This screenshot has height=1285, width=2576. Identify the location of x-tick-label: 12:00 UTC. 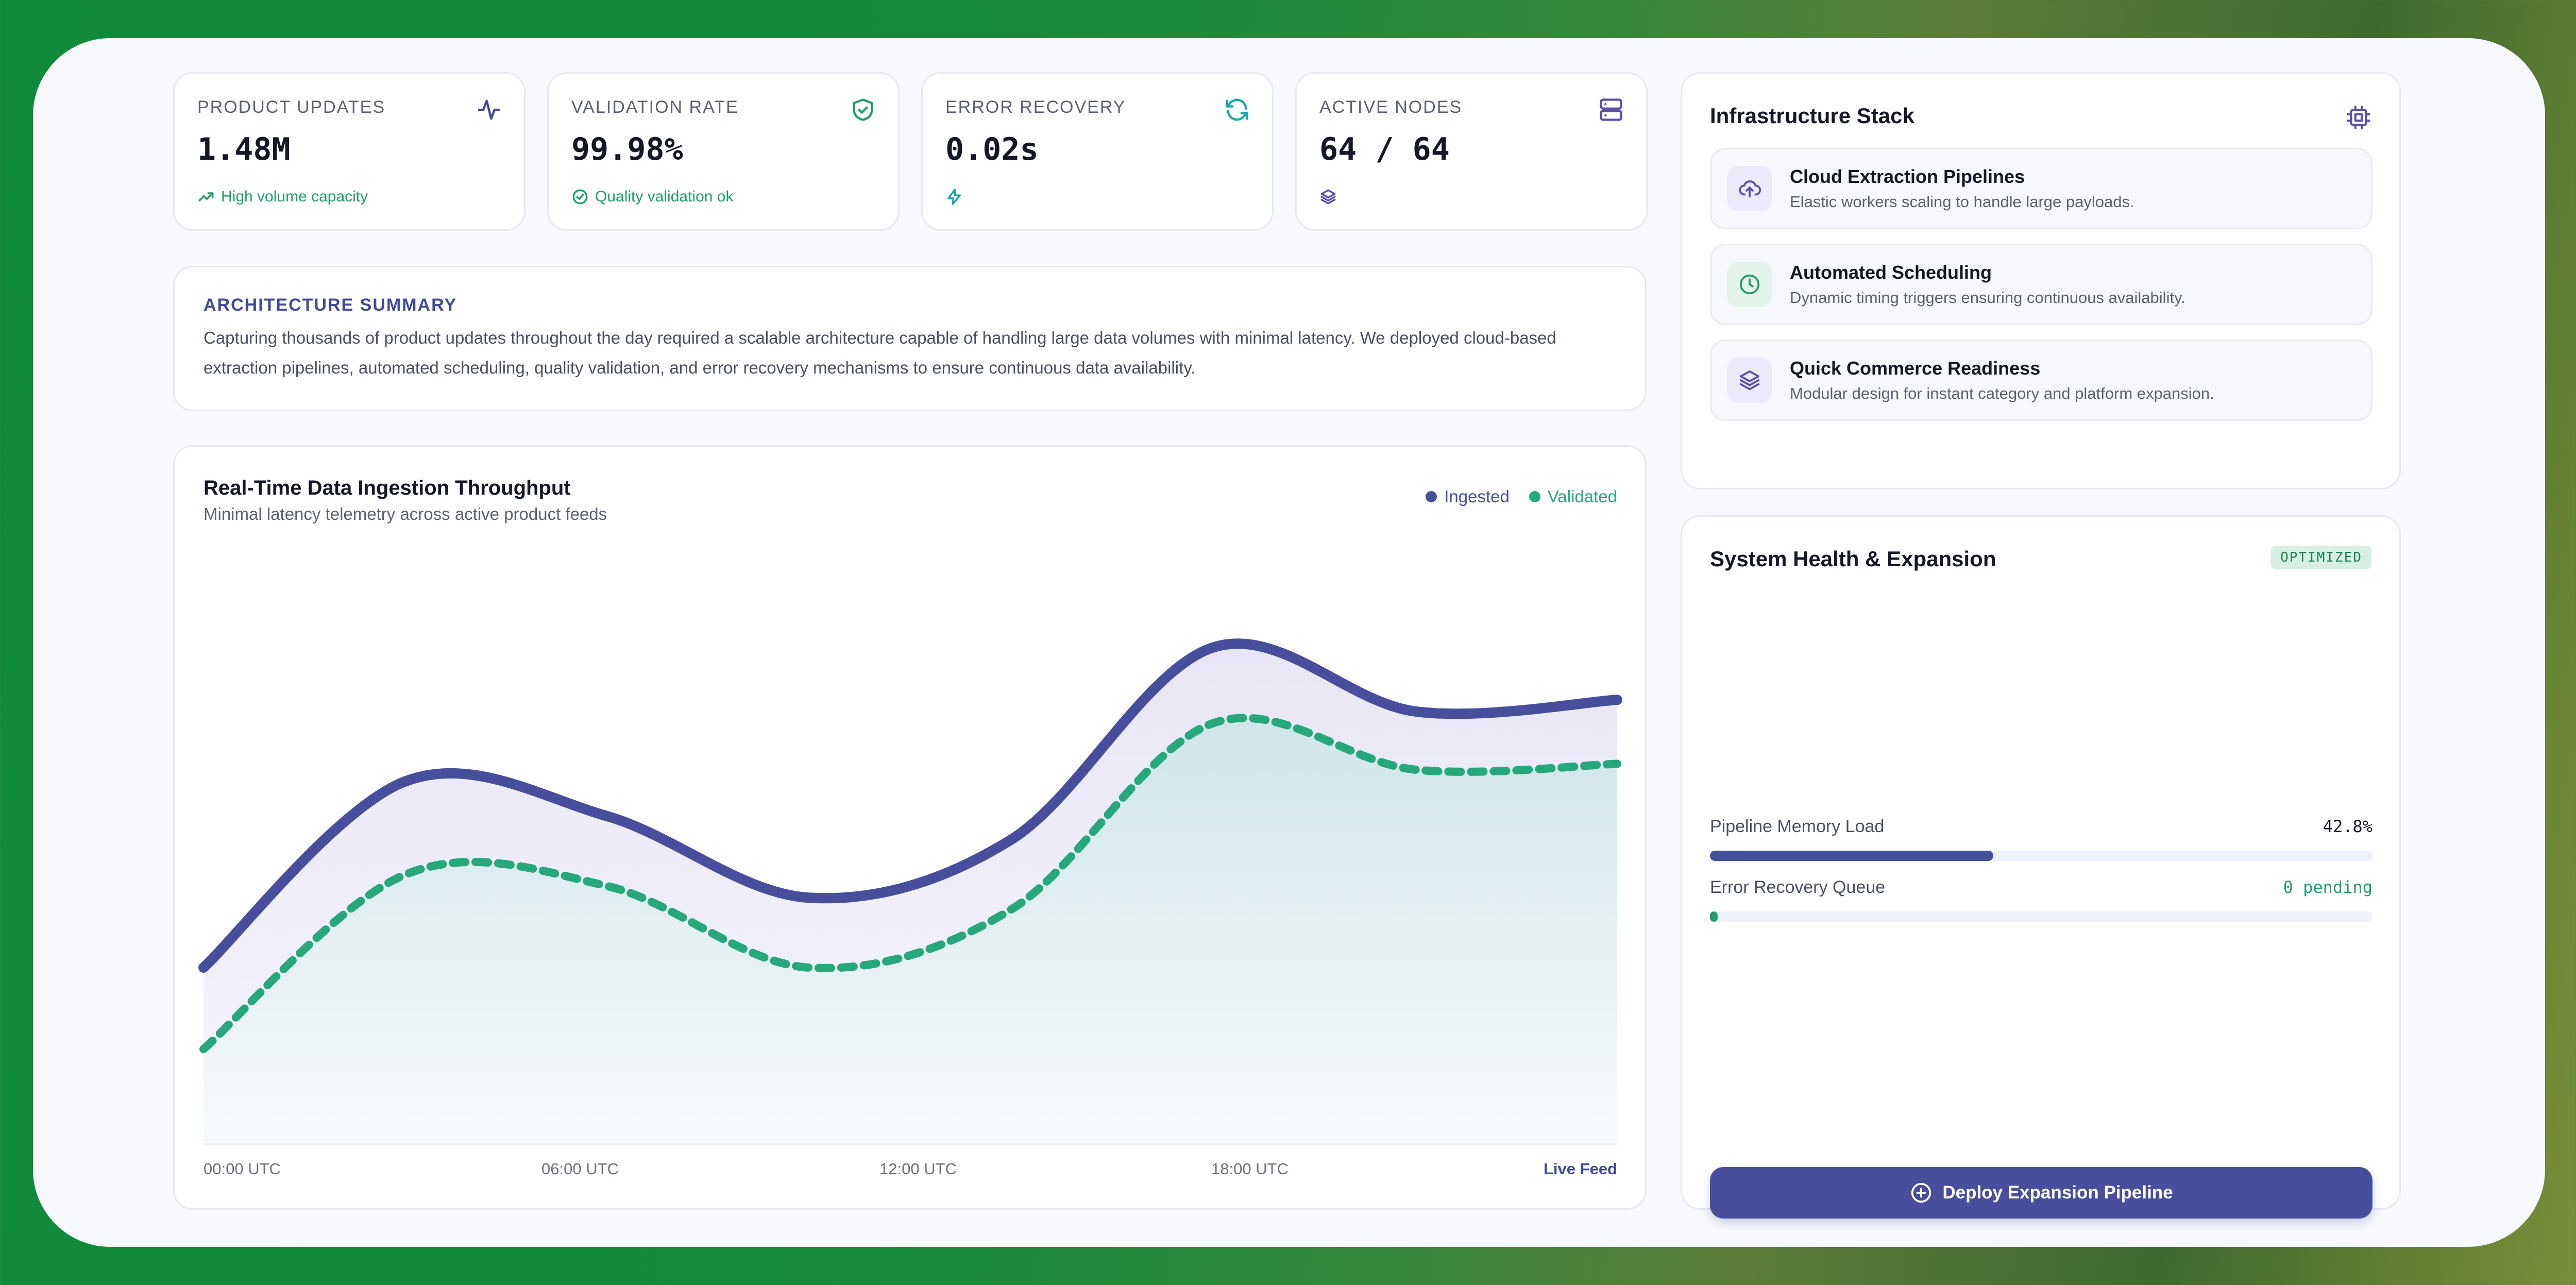
(918, 1169).